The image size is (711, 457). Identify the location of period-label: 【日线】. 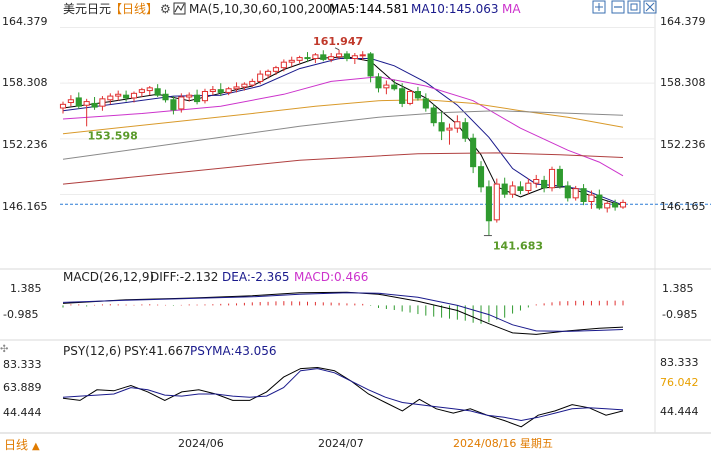
(134, 9).